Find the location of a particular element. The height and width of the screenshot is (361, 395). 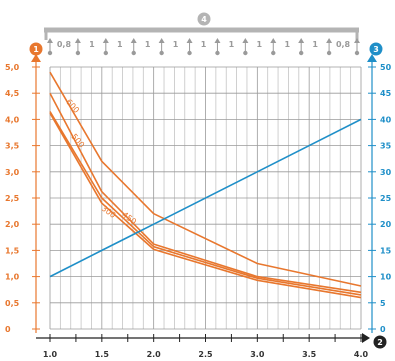

x-tick-label: 4.0 is located at coordinates (361, 354).